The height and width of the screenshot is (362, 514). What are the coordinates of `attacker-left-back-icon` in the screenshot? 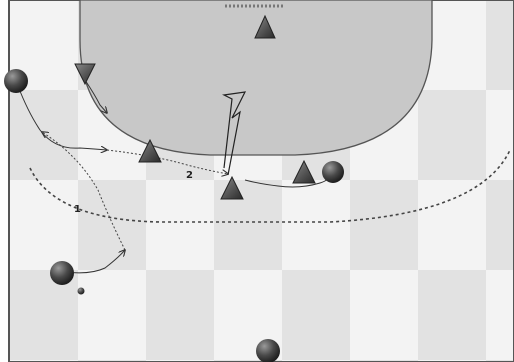 It's located at (62, 273).